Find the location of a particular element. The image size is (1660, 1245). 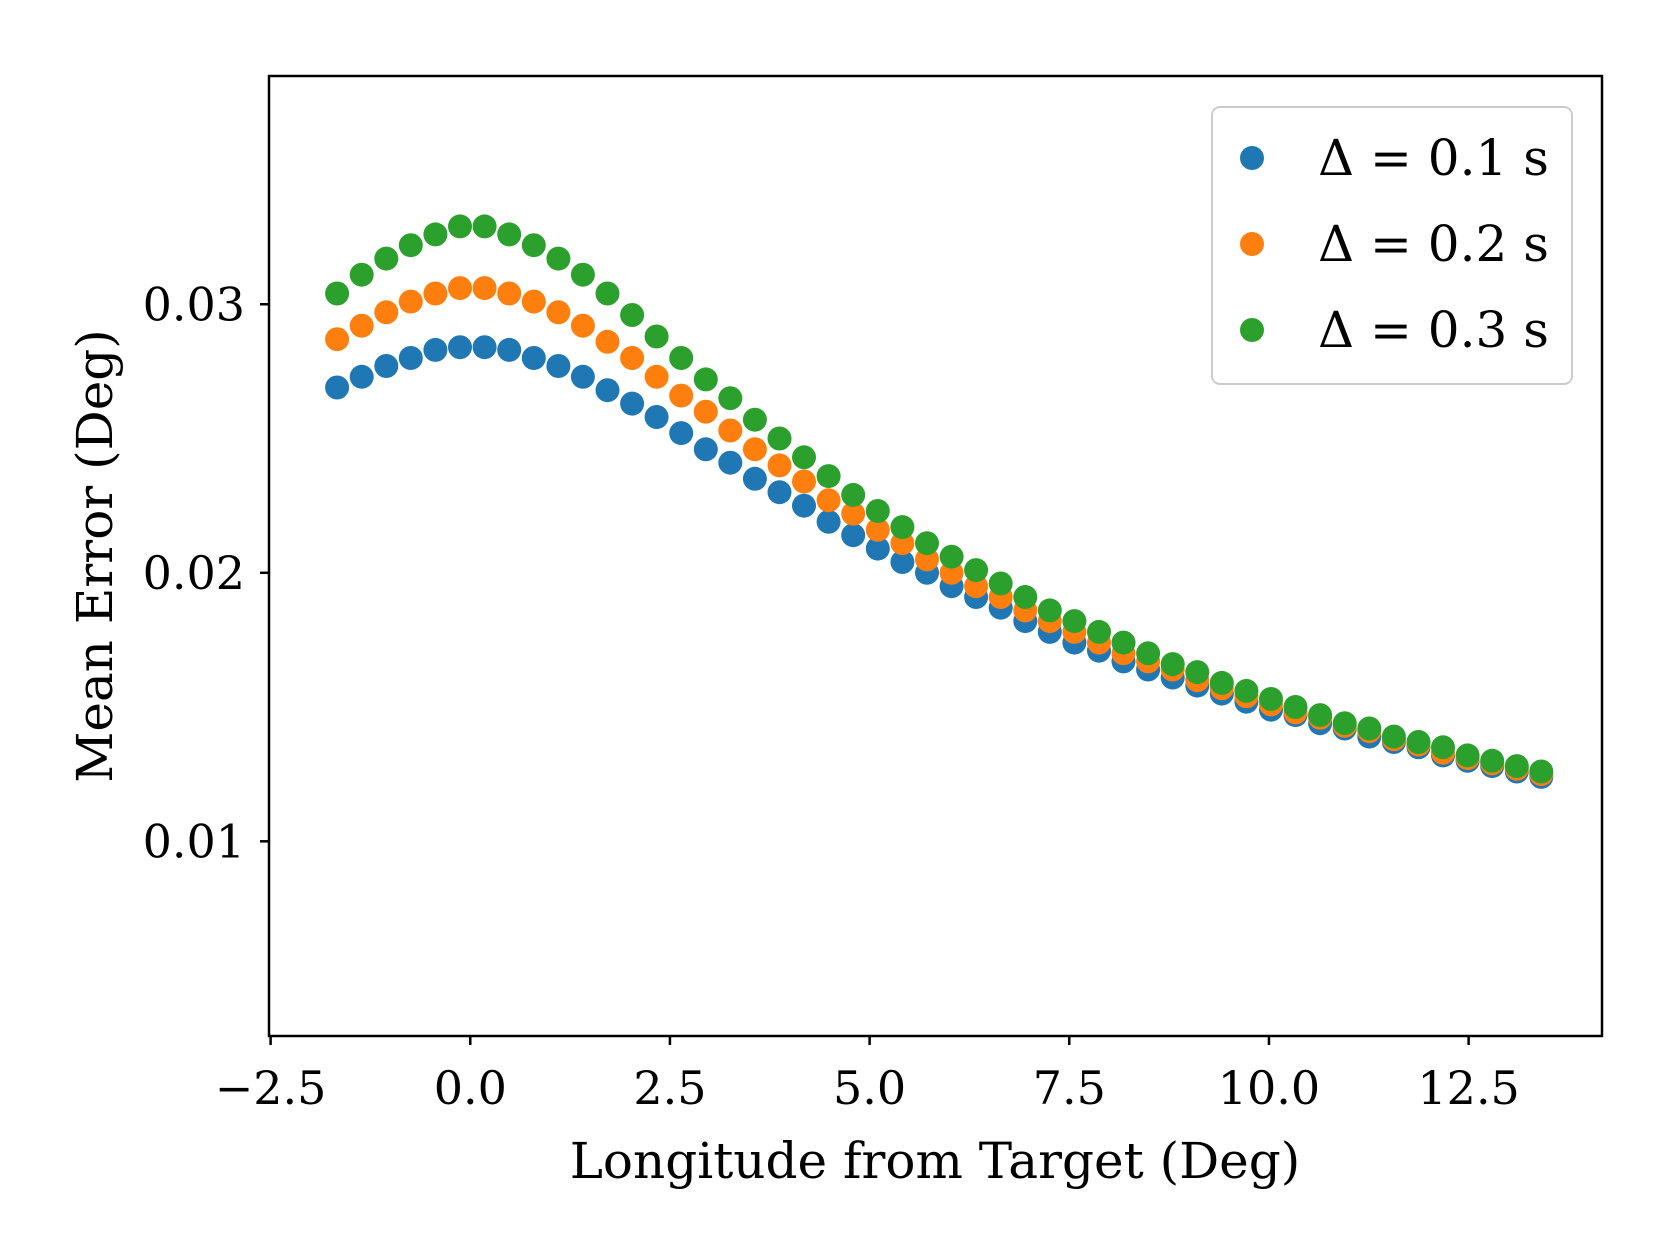

y-axis: 0.01 0.02 0.03 is located at coordinates (206, 572).